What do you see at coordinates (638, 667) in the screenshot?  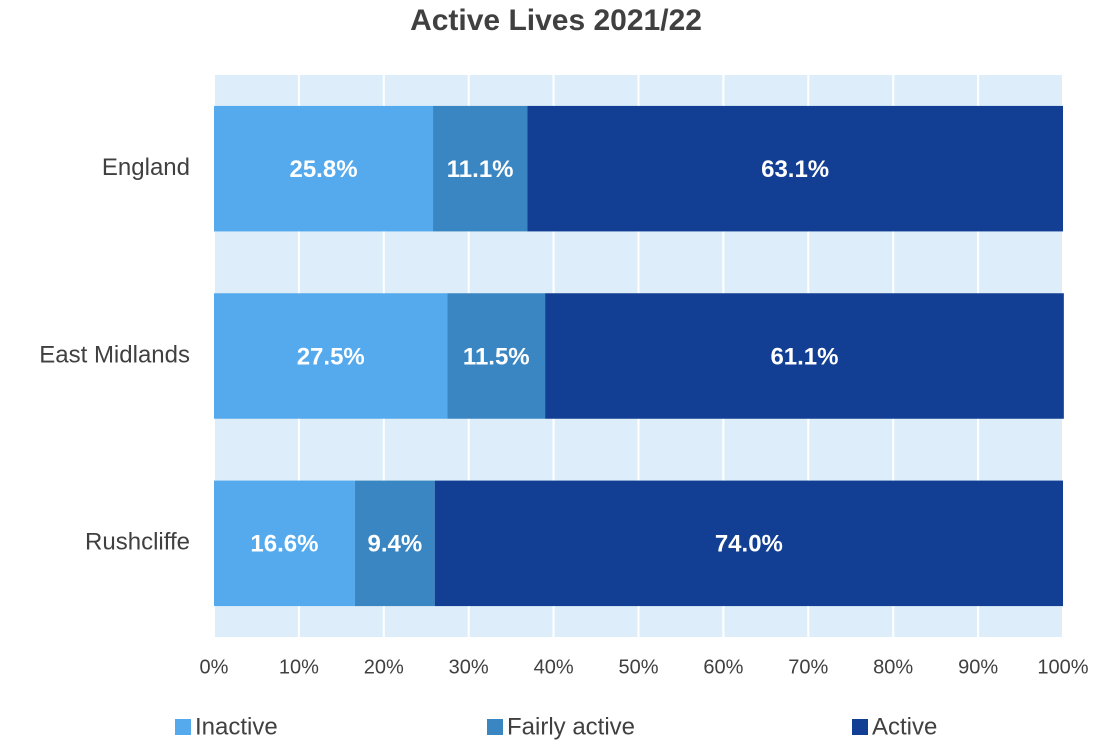 I see `x-tick-label: 50%` at bounding box center [638, 667].